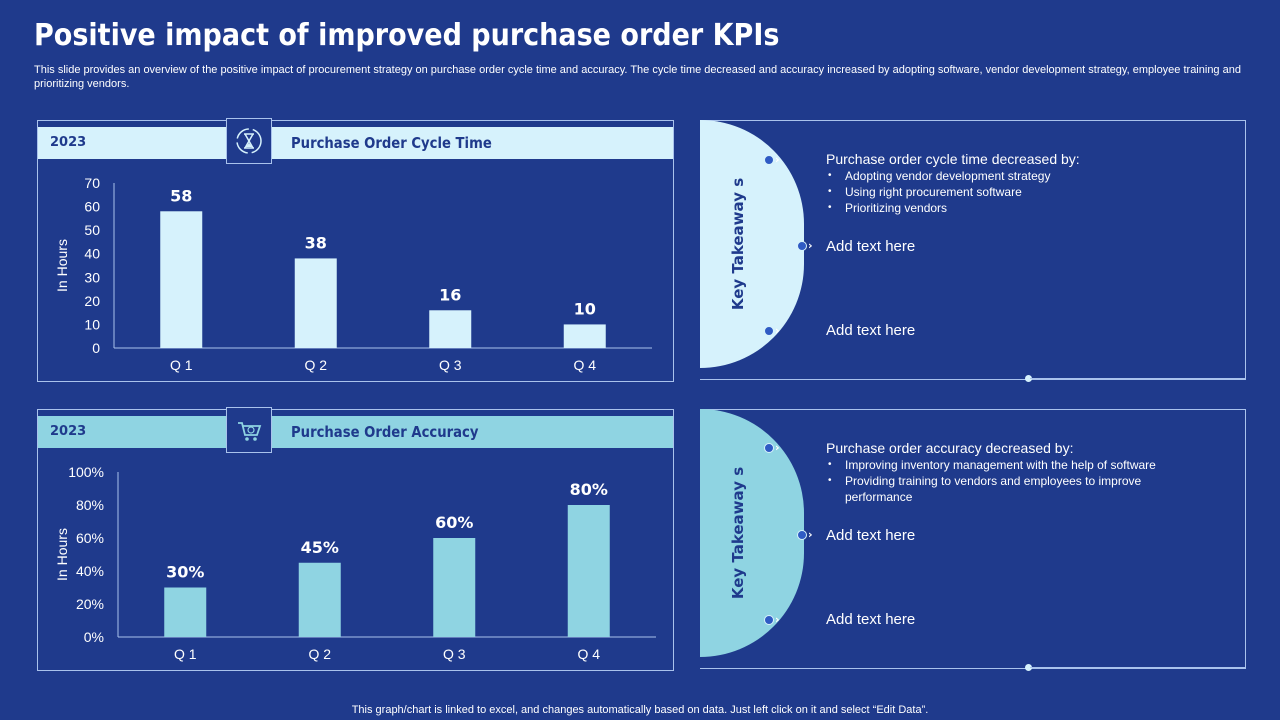  I want to click on data-label: 80%, so click(589, 489).